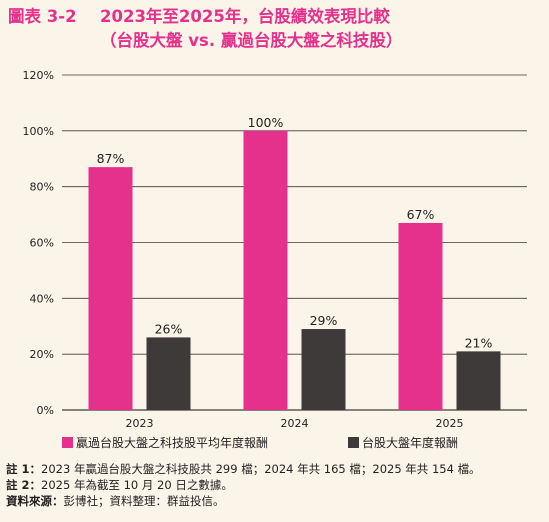  What do you see at coordinates (42, 354) in the screenshot?
I see `y-tick-label-20: 20%` at bounding box center [42, 354].